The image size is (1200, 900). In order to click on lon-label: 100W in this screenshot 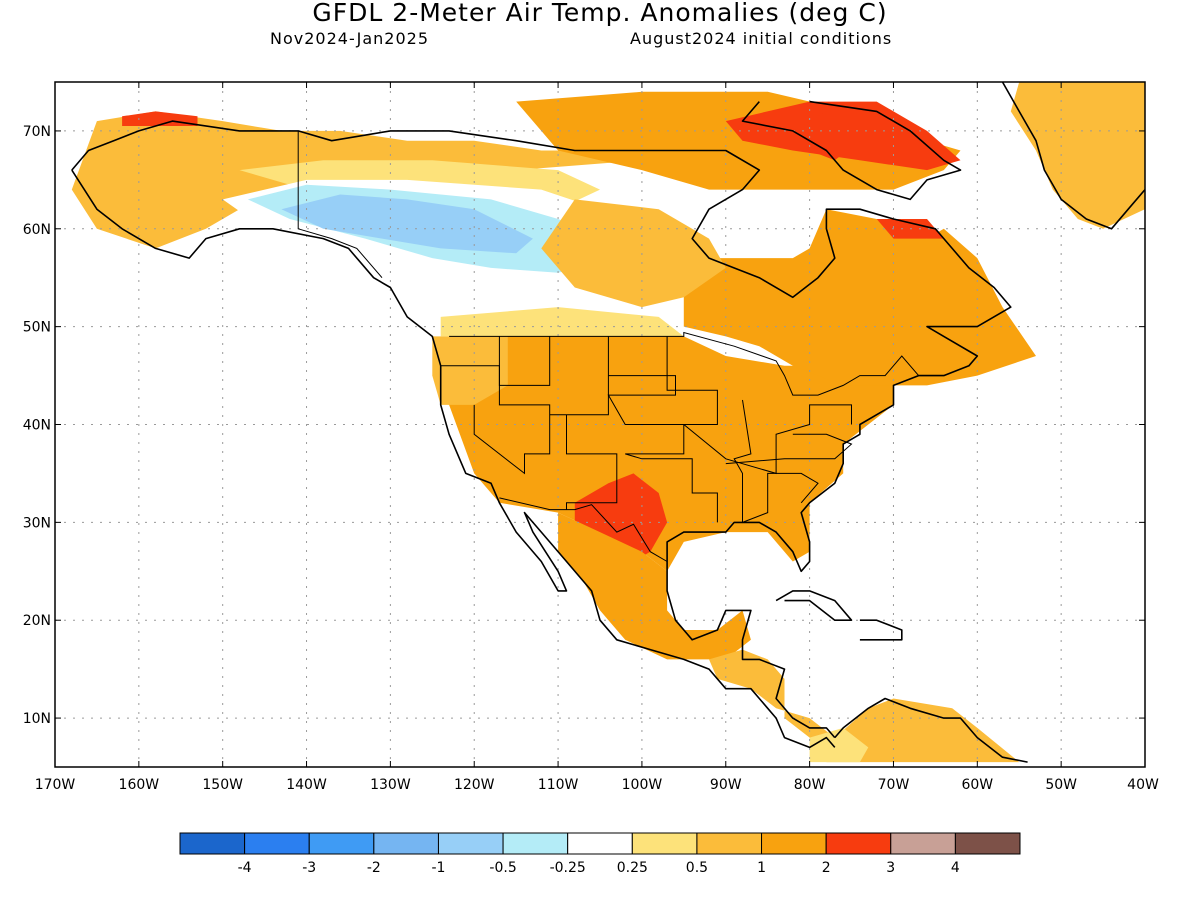, I will do `click(642, 785)`.